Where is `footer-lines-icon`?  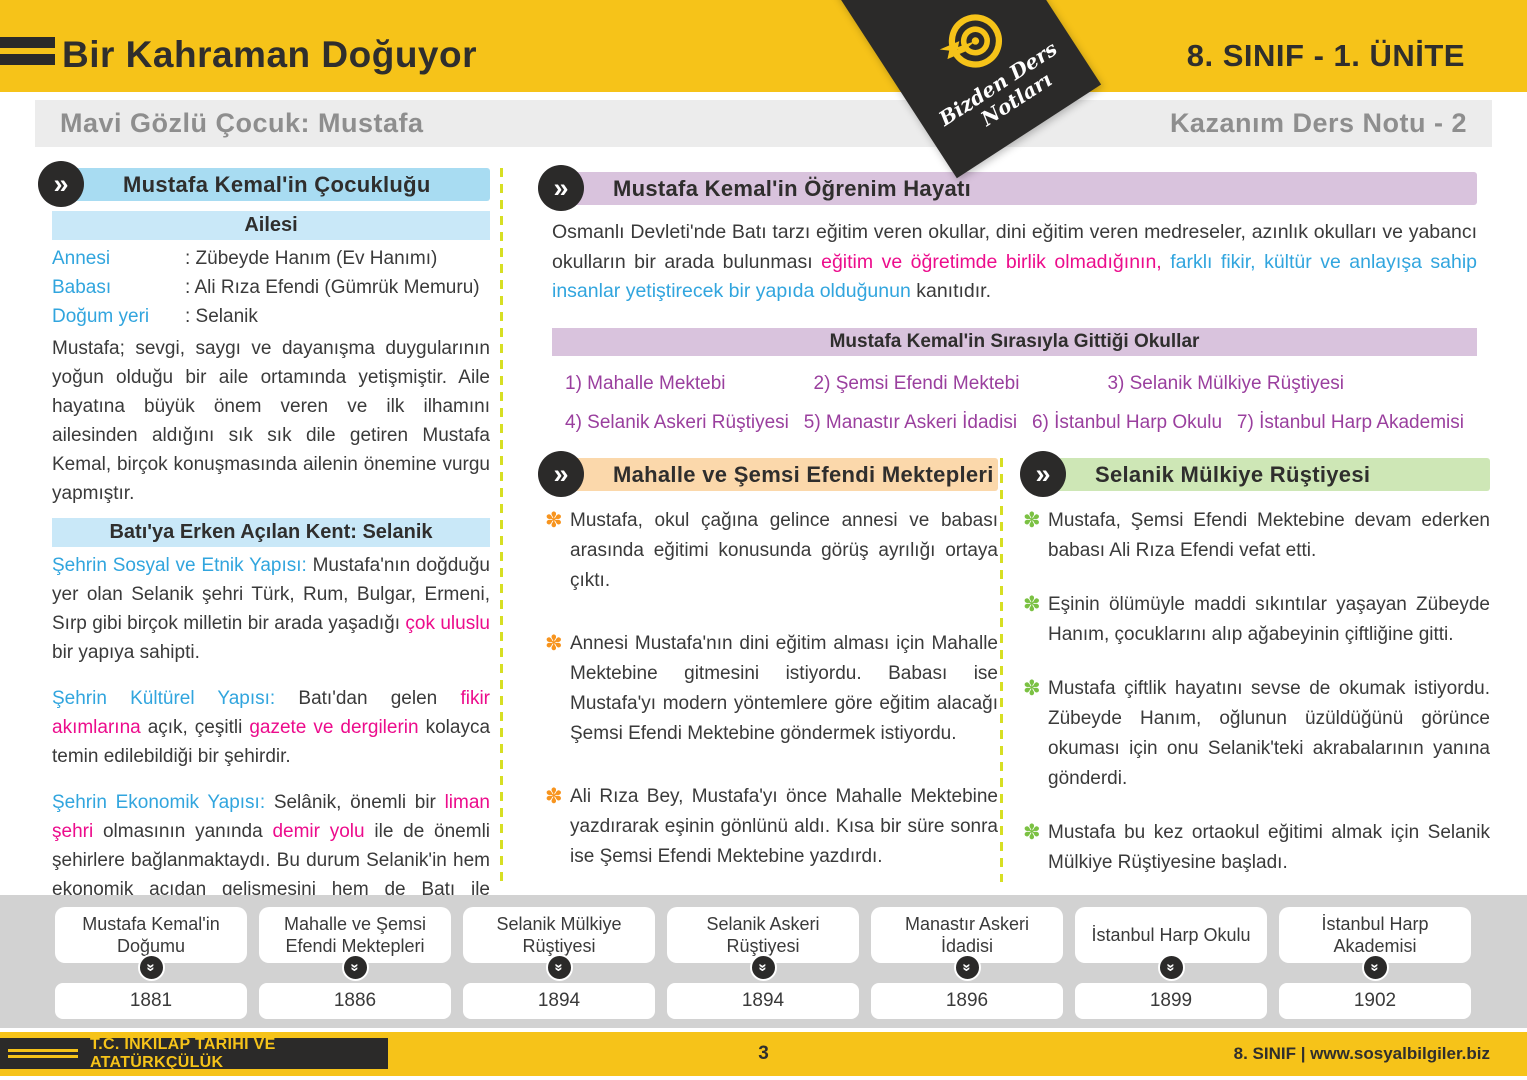 footer-lines-icon is located at coordinates (43, 1053).